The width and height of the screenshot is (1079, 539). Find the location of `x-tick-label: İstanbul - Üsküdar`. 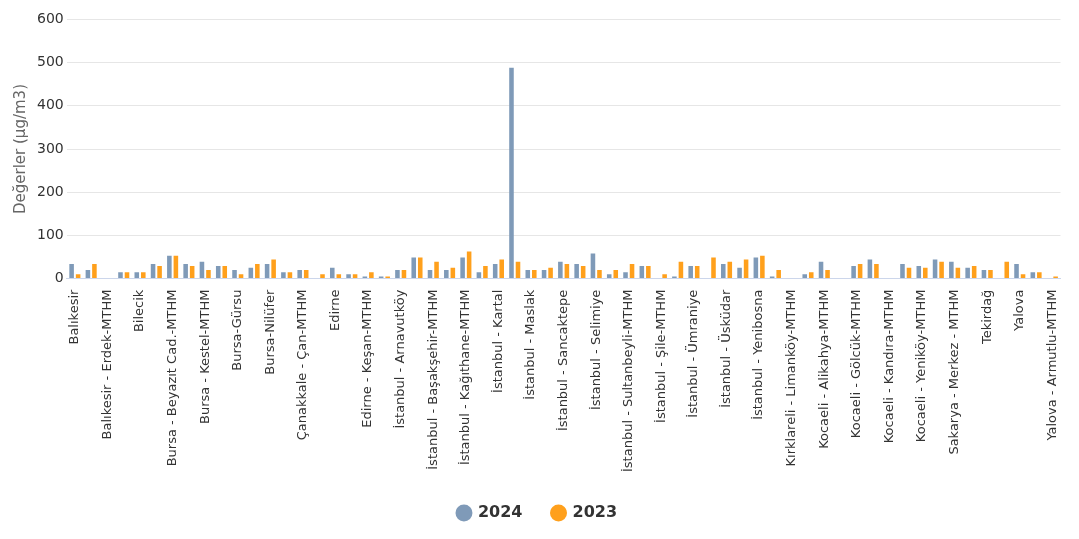

x-tick-label: İstanbul - Üsküdar is located at coordinates (724, 348).